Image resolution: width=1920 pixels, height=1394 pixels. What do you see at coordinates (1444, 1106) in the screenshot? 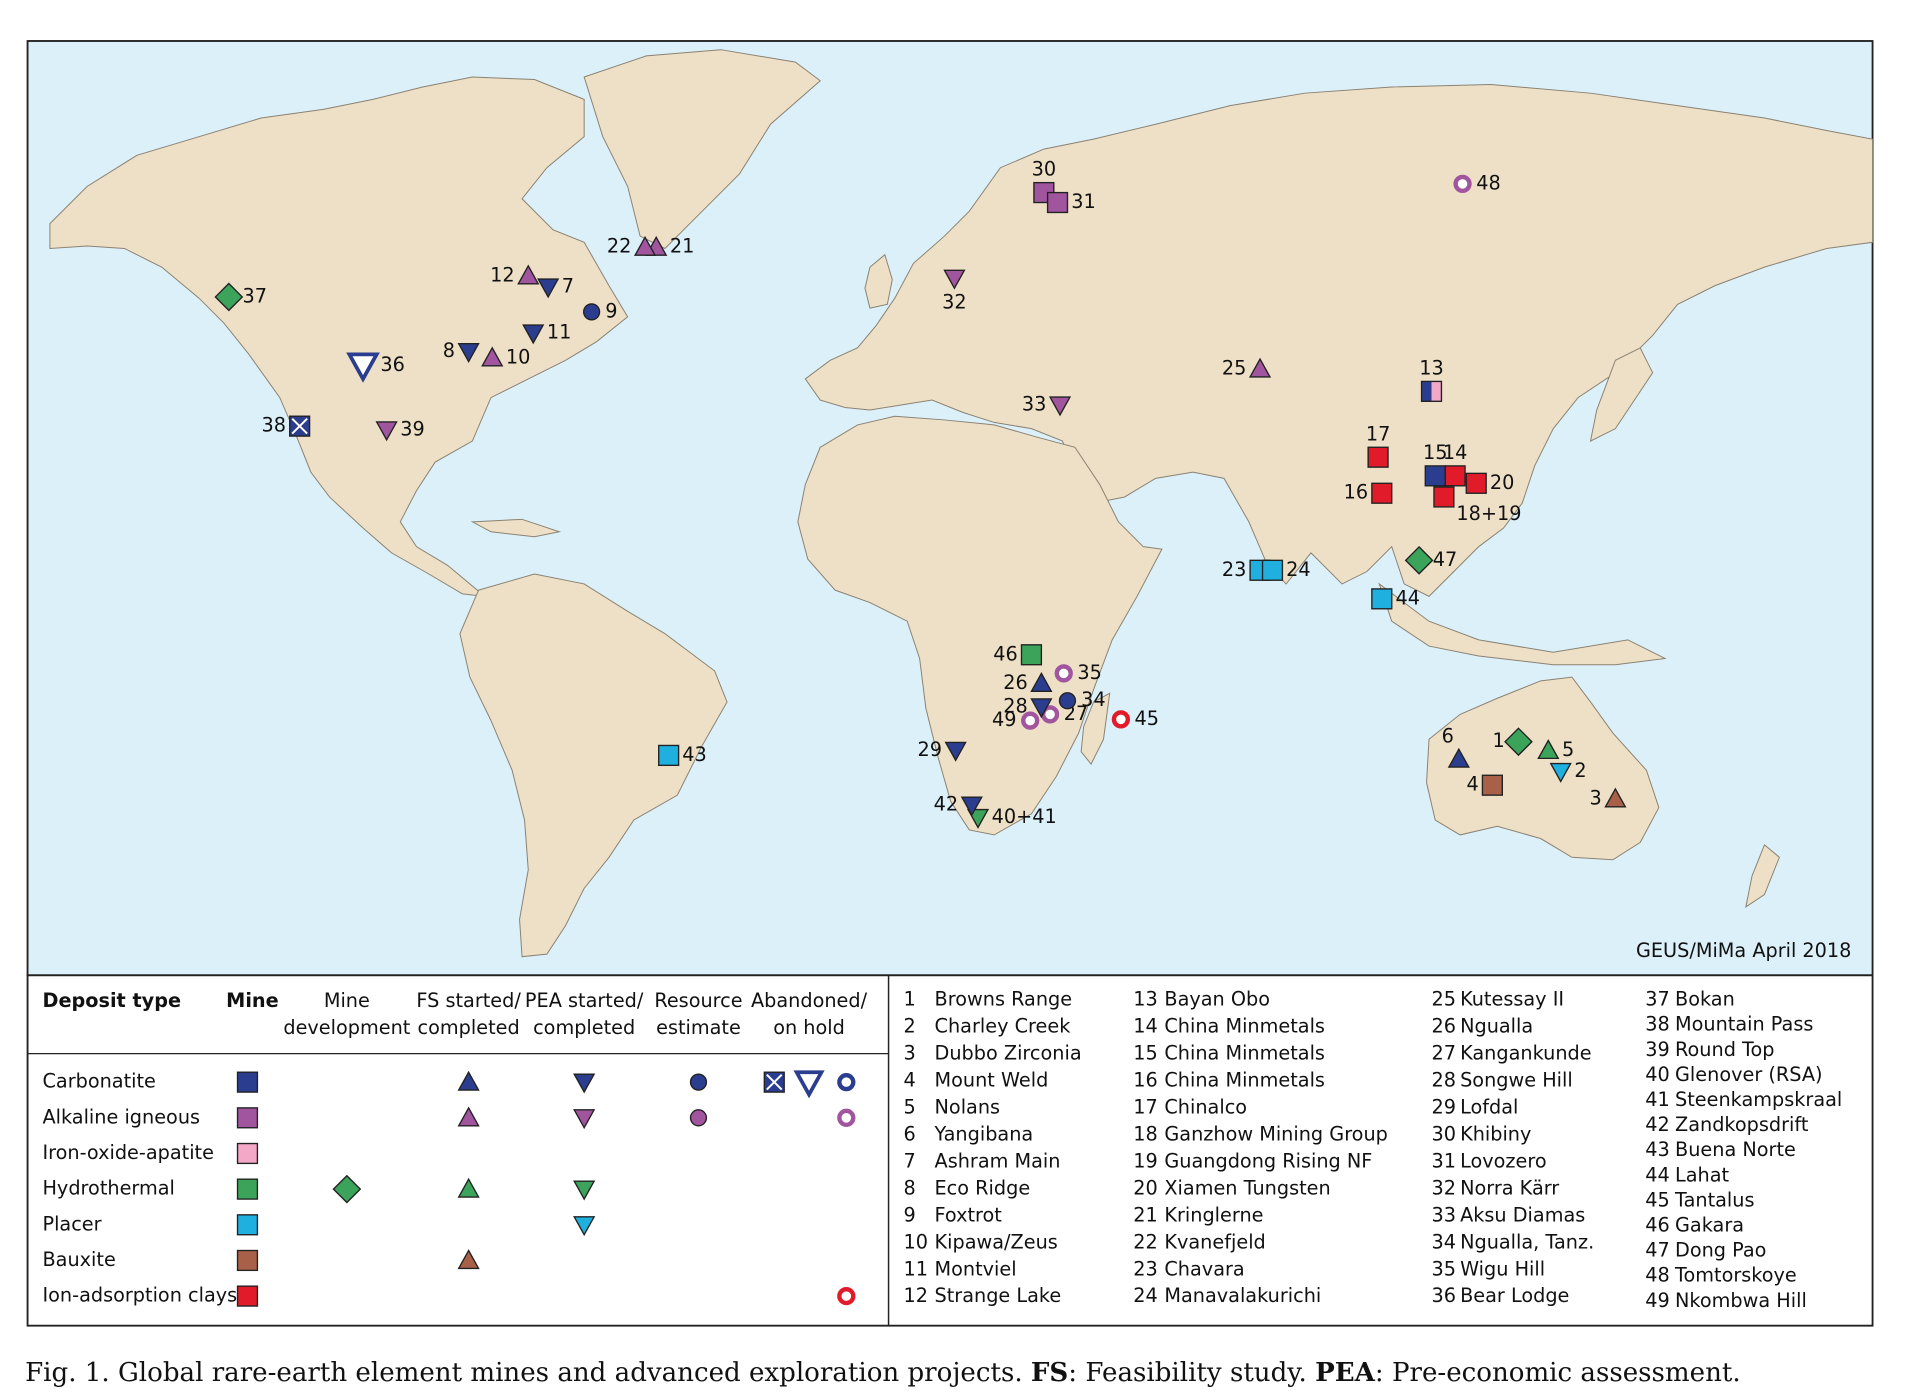
I see `project-number: 29` at bounding box center [1444, 1106].